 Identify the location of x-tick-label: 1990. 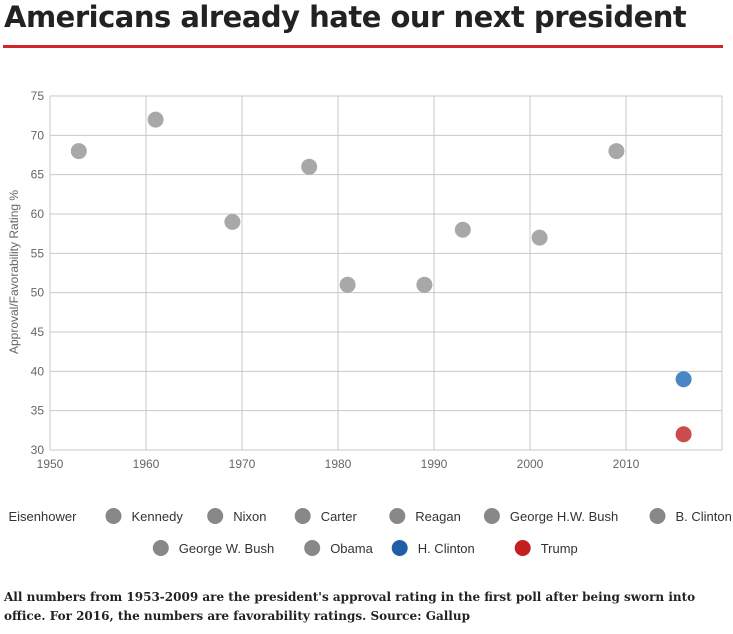
(434, 464).